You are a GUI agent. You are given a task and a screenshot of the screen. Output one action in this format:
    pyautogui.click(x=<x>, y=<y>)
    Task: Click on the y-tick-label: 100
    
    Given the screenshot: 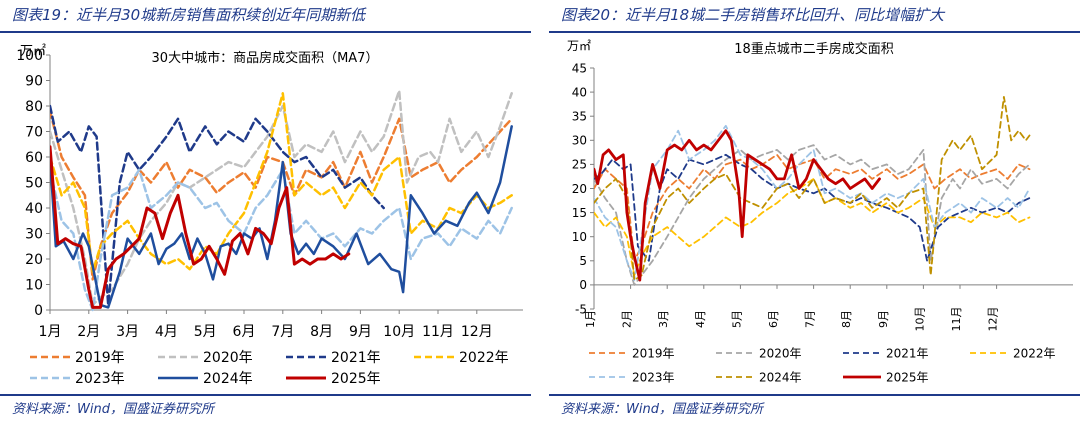 What is the action you would take?
    pyautogui.click(x=29, y=56)
    